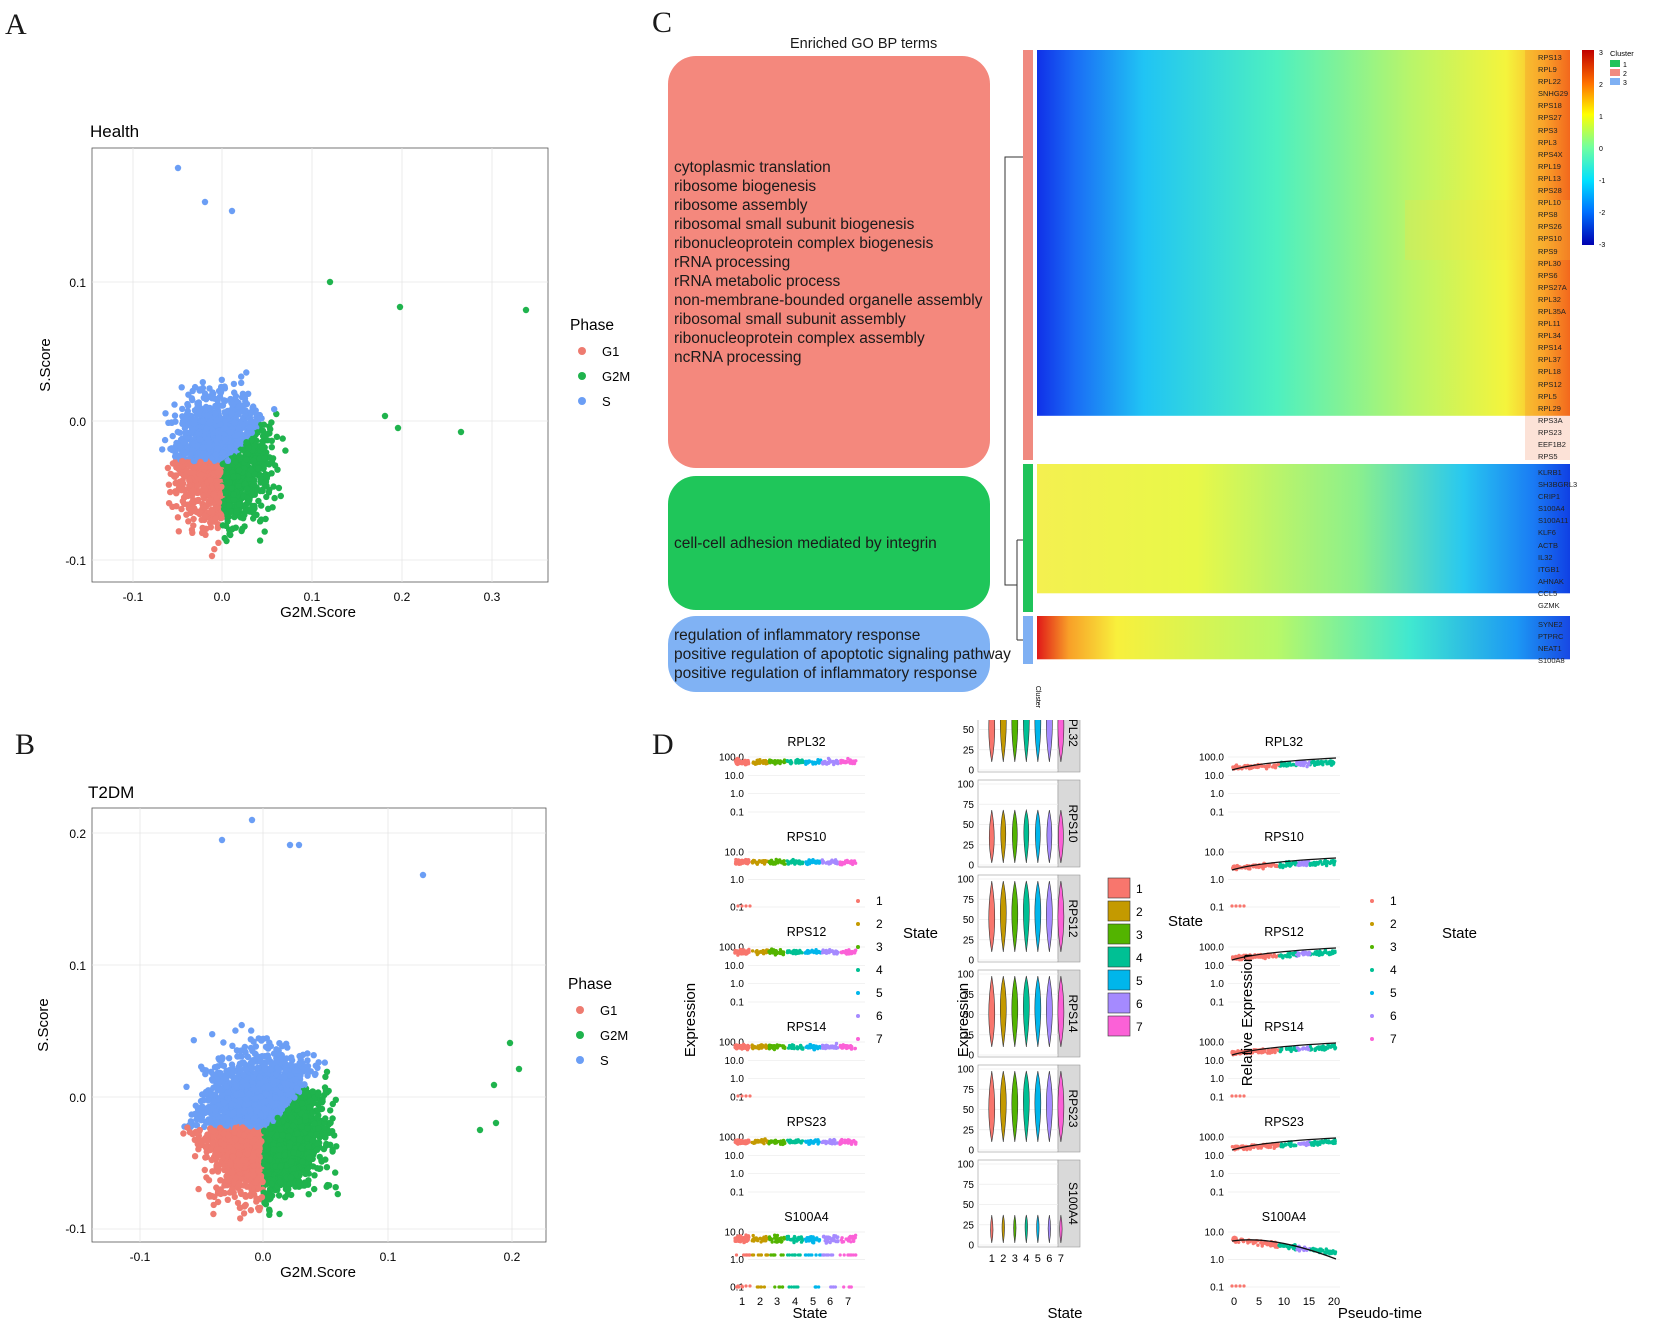 Image resolution: width=1654 pixels, height=1328 pixels. I want to click on x-tick: 0.3, so click(492, 597).